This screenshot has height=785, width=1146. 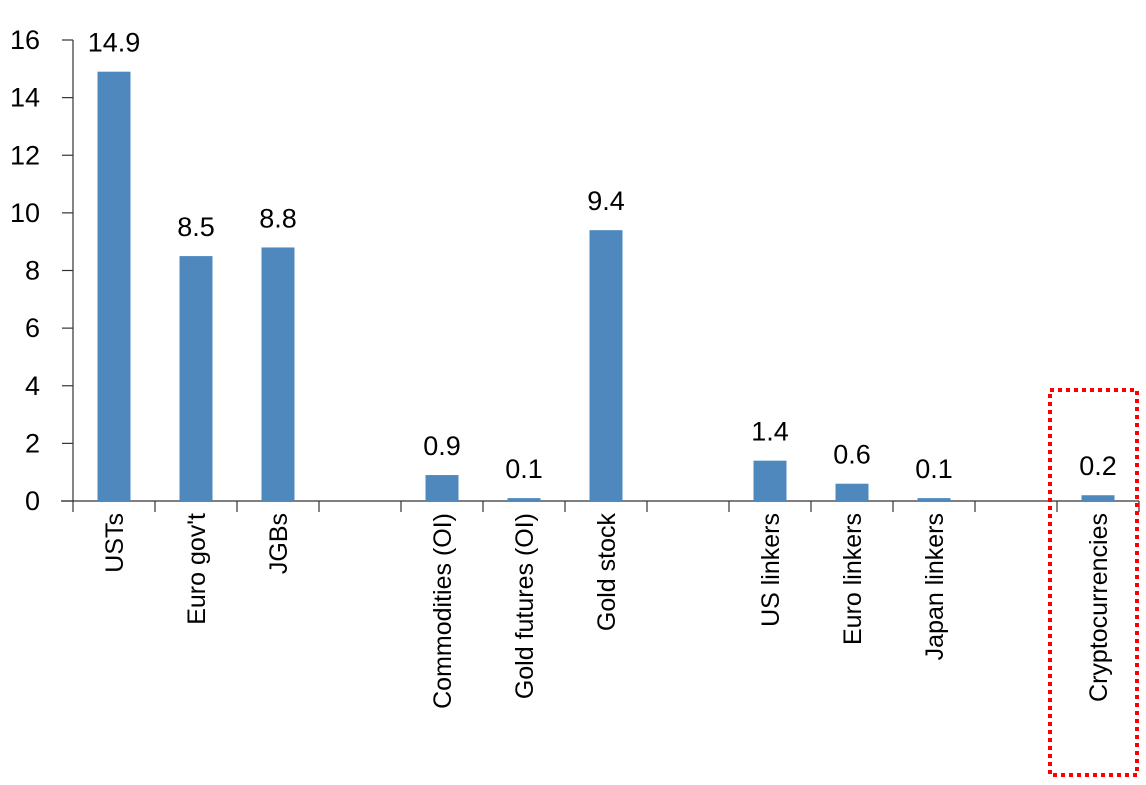 What do you see at coordinates (443, 611) in the screenshot?
I see `x-tick-label: Commodities (OI)` at bounding box center [443, 611].